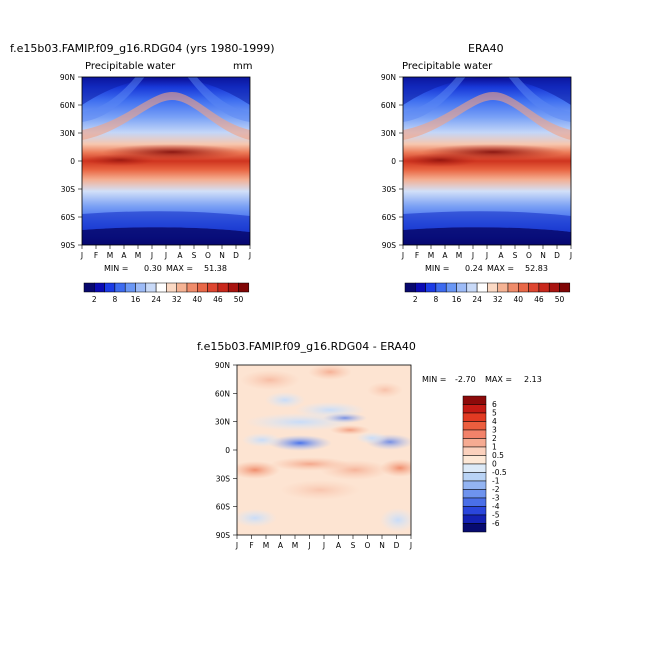 This screenshot has width=654, height=654. I want to click on colorbar-label: -6, so click(496, 523).